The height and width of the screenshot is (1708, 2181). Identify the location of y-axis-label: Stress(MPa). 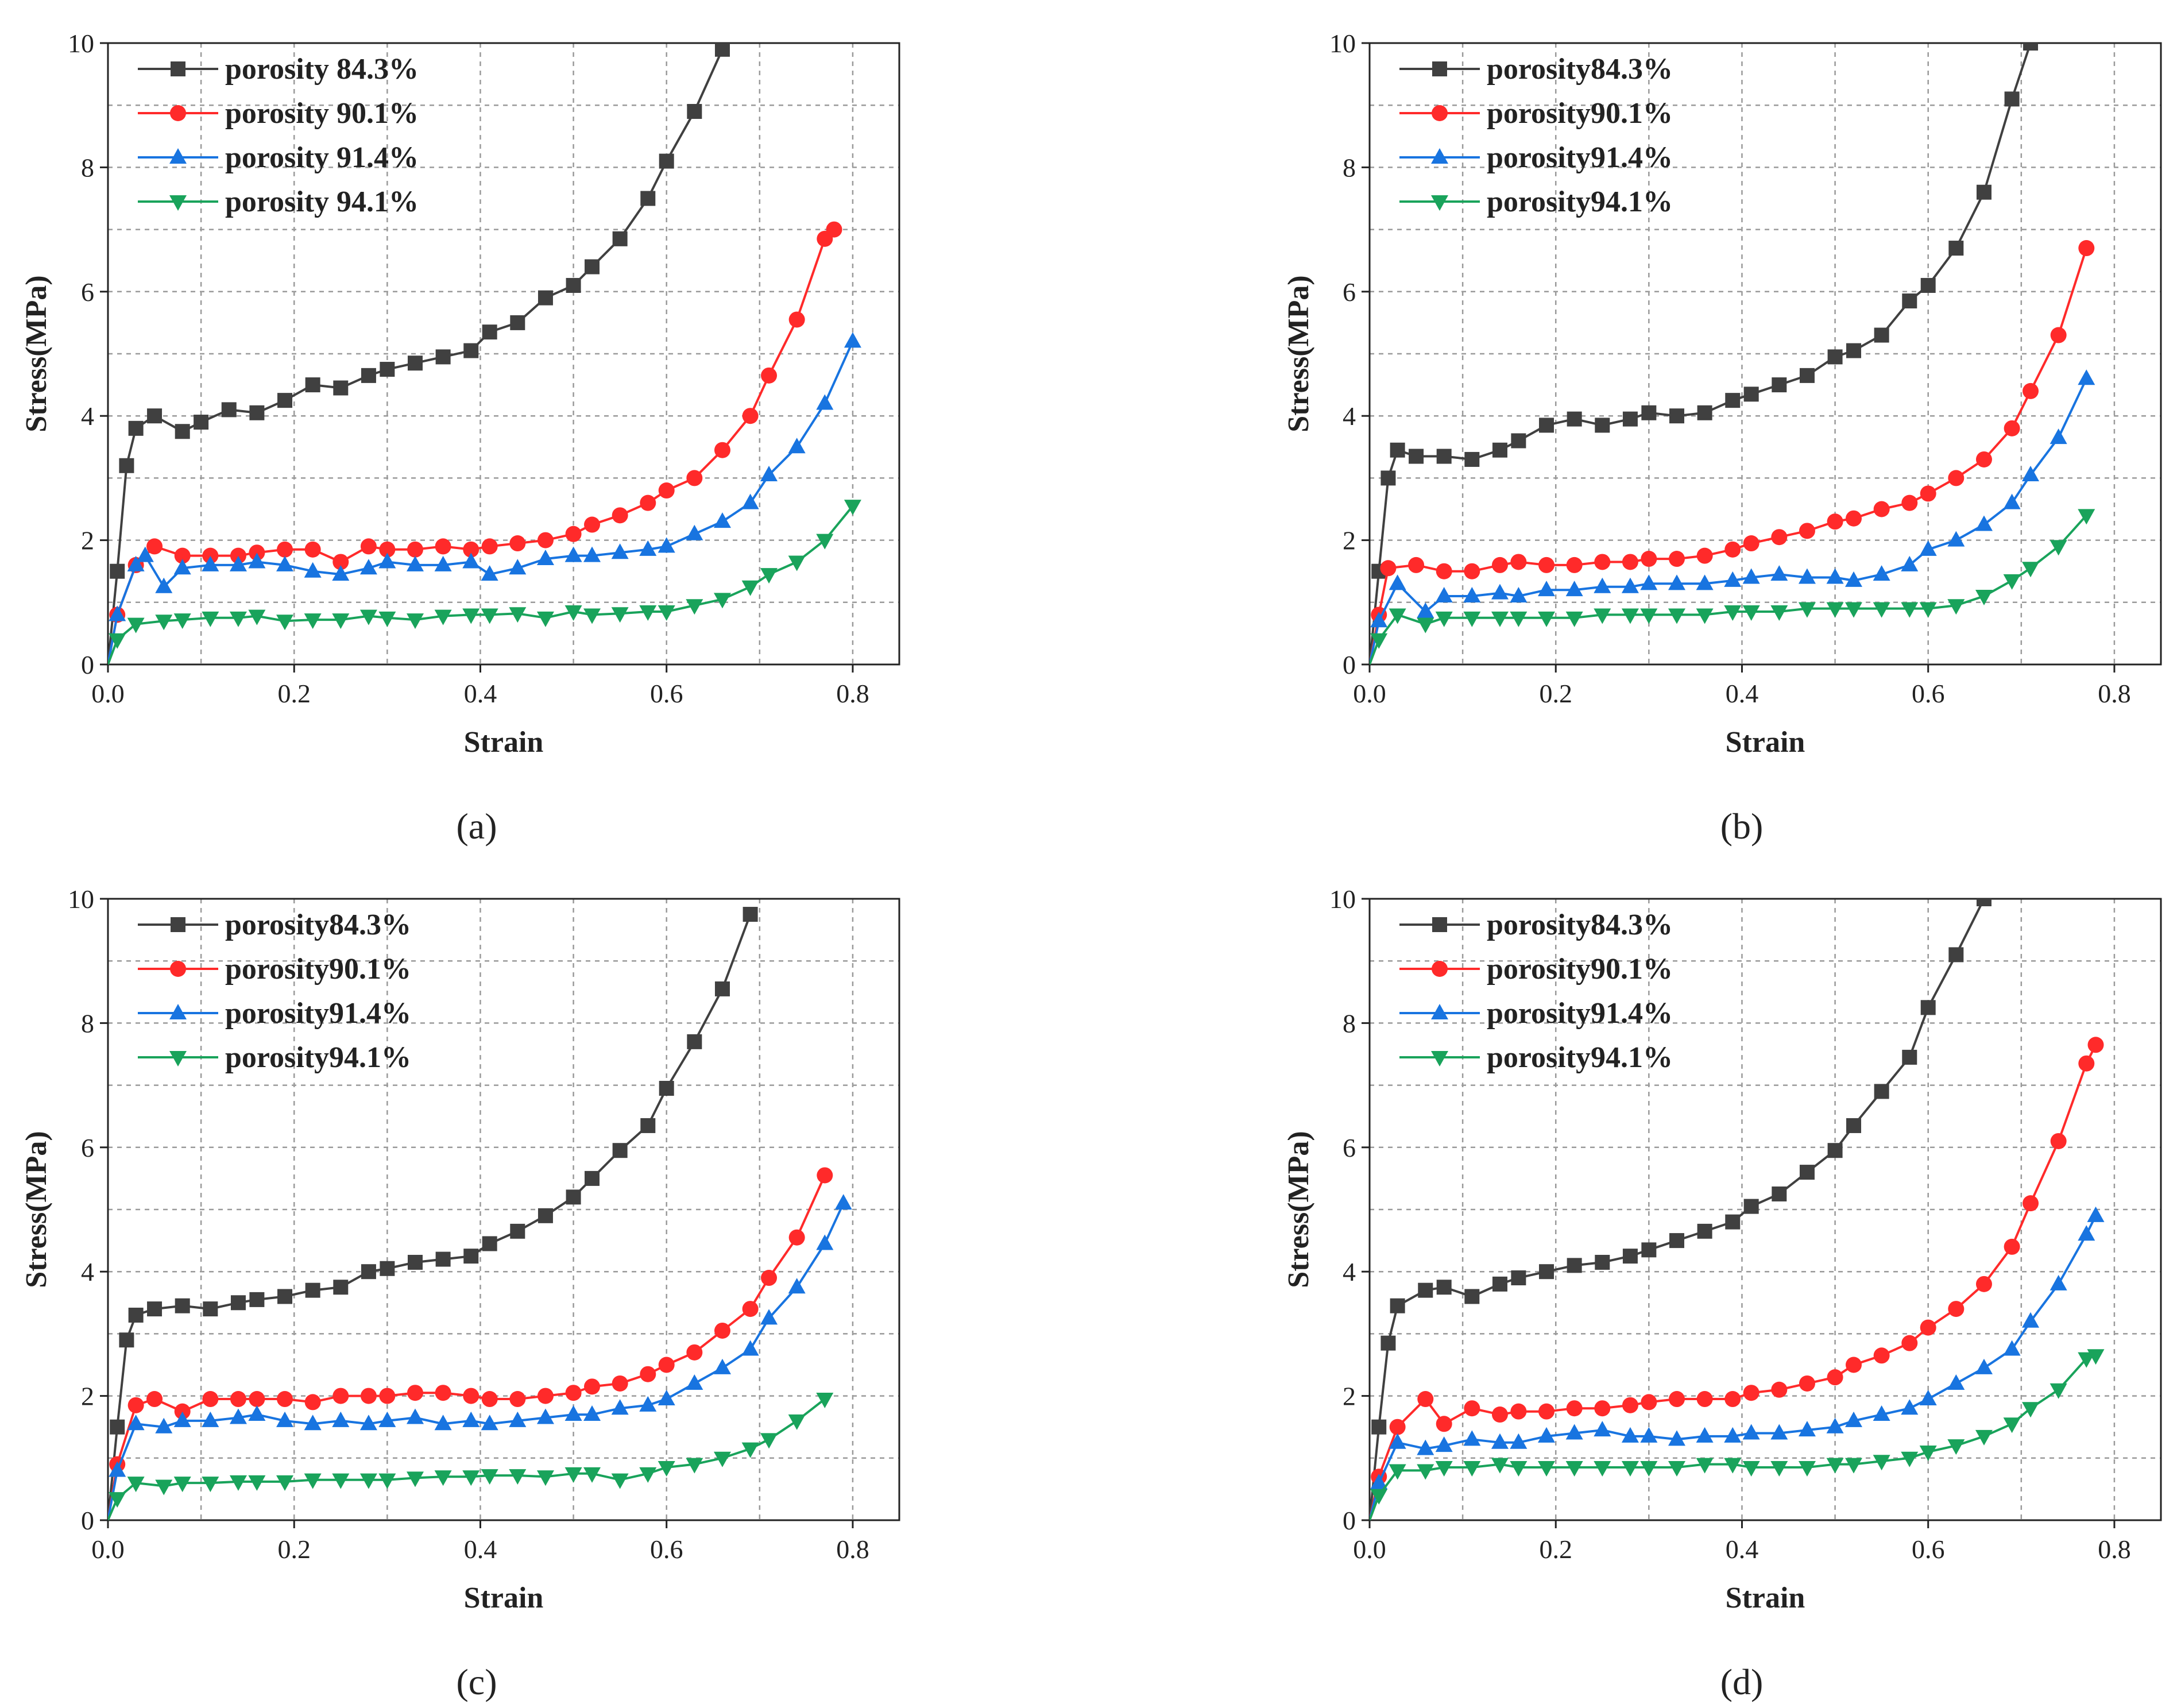
(1298, 1209).